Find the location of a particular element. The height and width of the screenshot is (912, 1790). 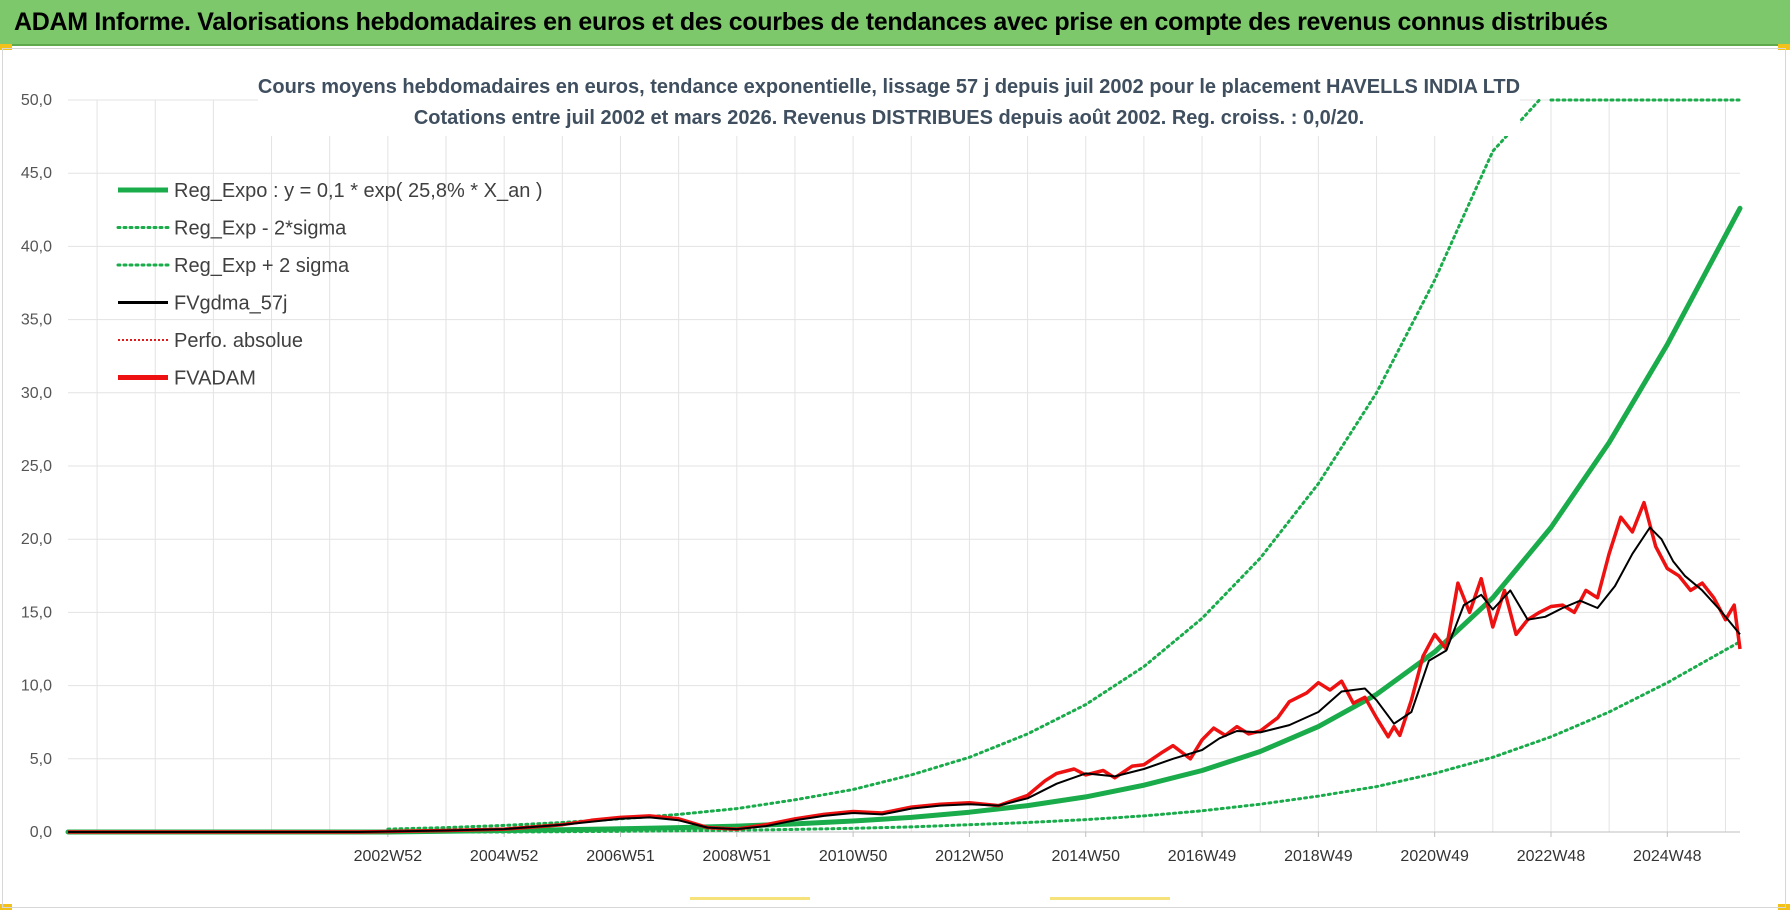

y-tick-label: 25,0 is located at coordinates (36, 466).